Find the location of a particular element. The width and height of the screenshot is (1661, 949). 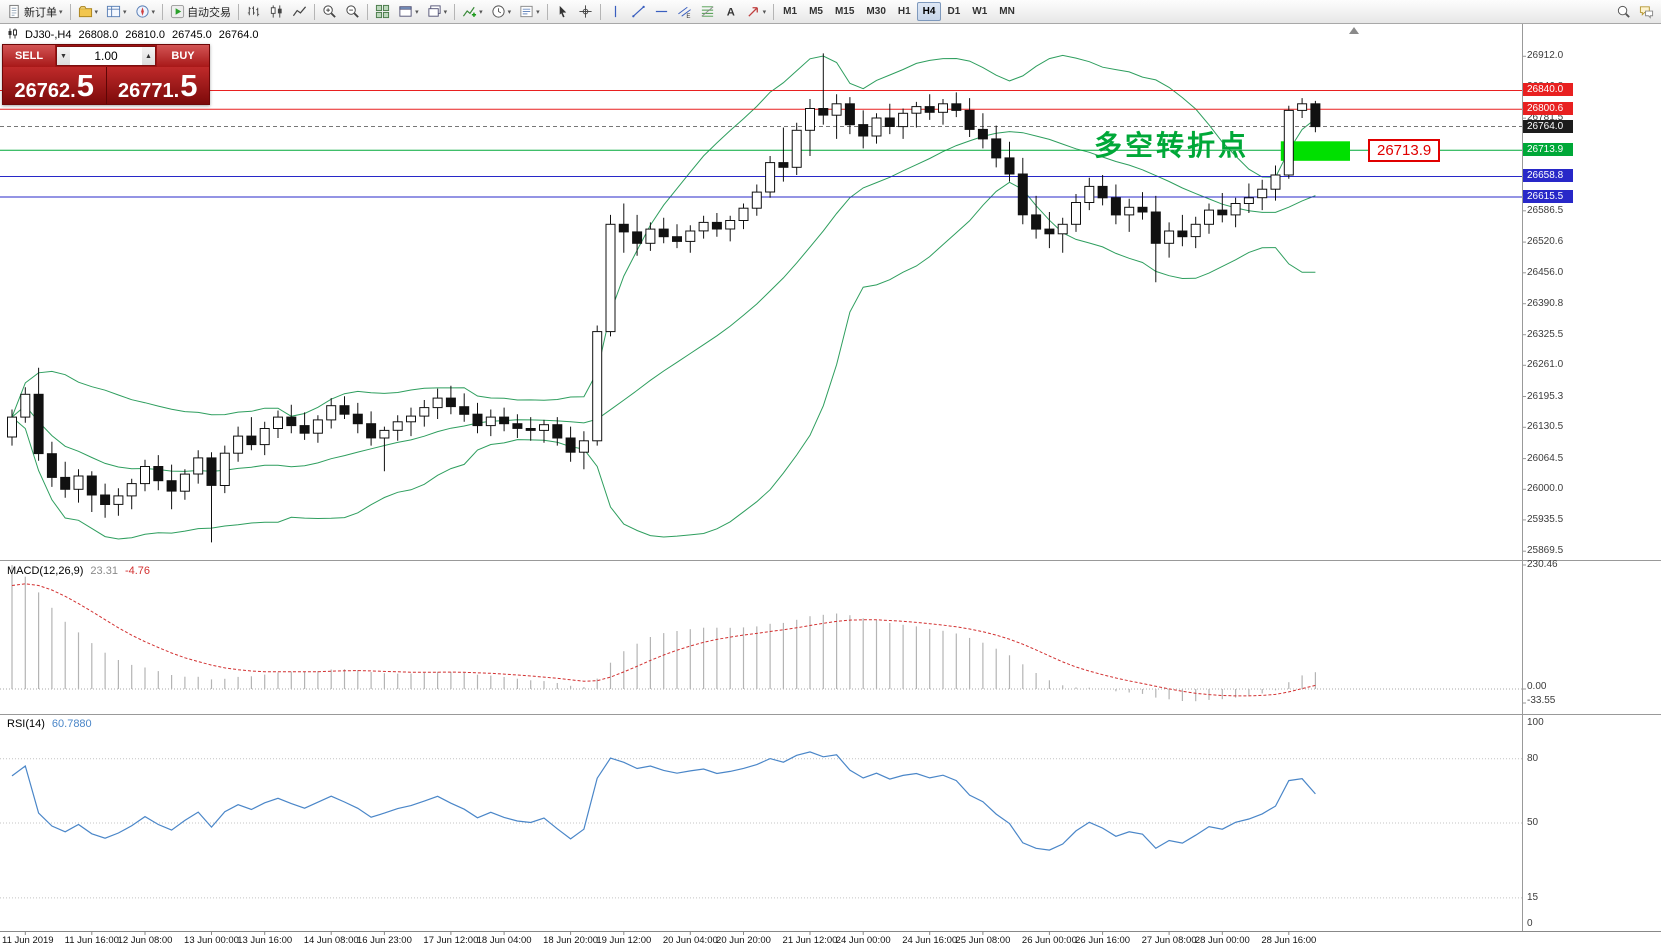

tline-icon is located at coordinates (638, 11).